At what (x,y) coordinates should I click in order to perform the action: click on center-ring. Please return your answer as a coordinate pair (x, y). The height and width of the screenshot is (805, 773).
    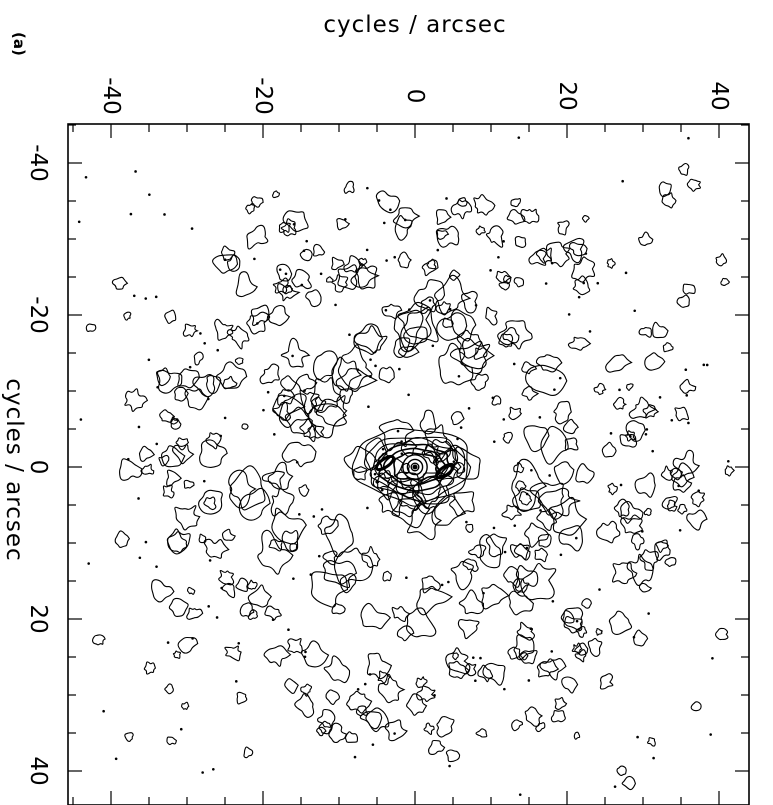
    Looking at the image, I should click on (415, 467).